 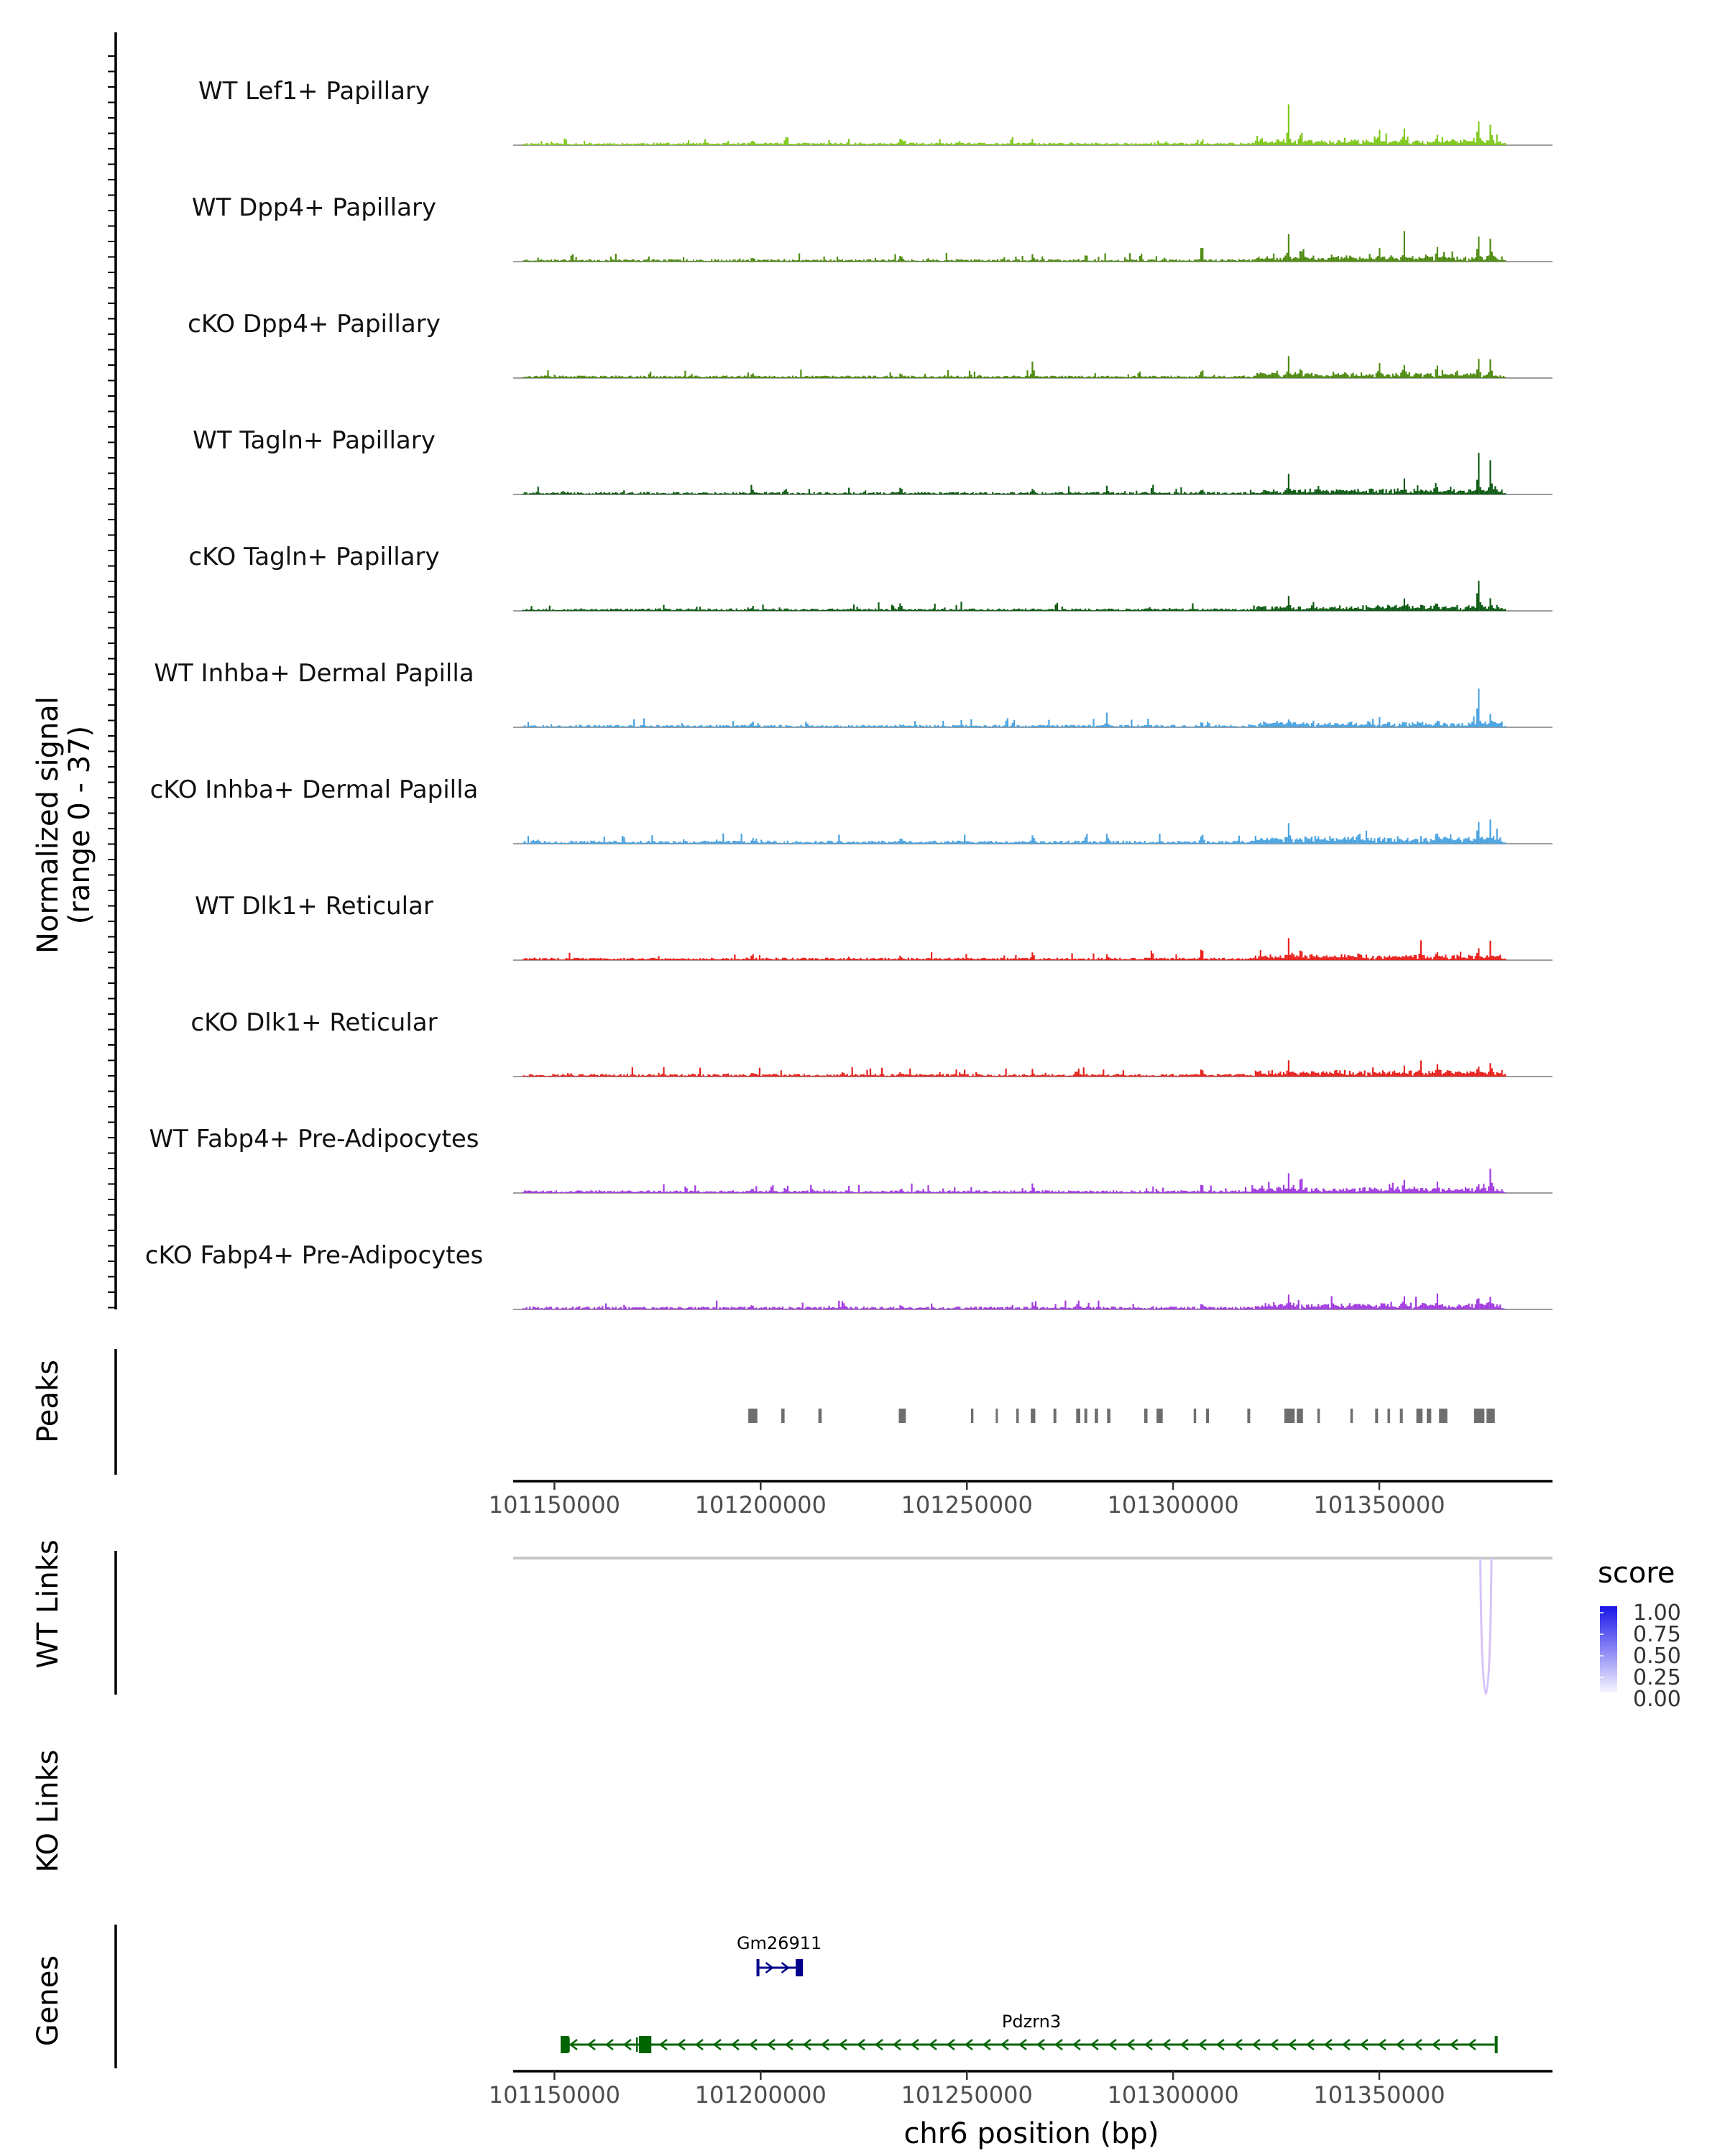 What do you see at coordinates (870, 344) in the screenshot?
I see `coverage-track: cKO Dpp4+ Papillary` at bounding box center [870, 344].